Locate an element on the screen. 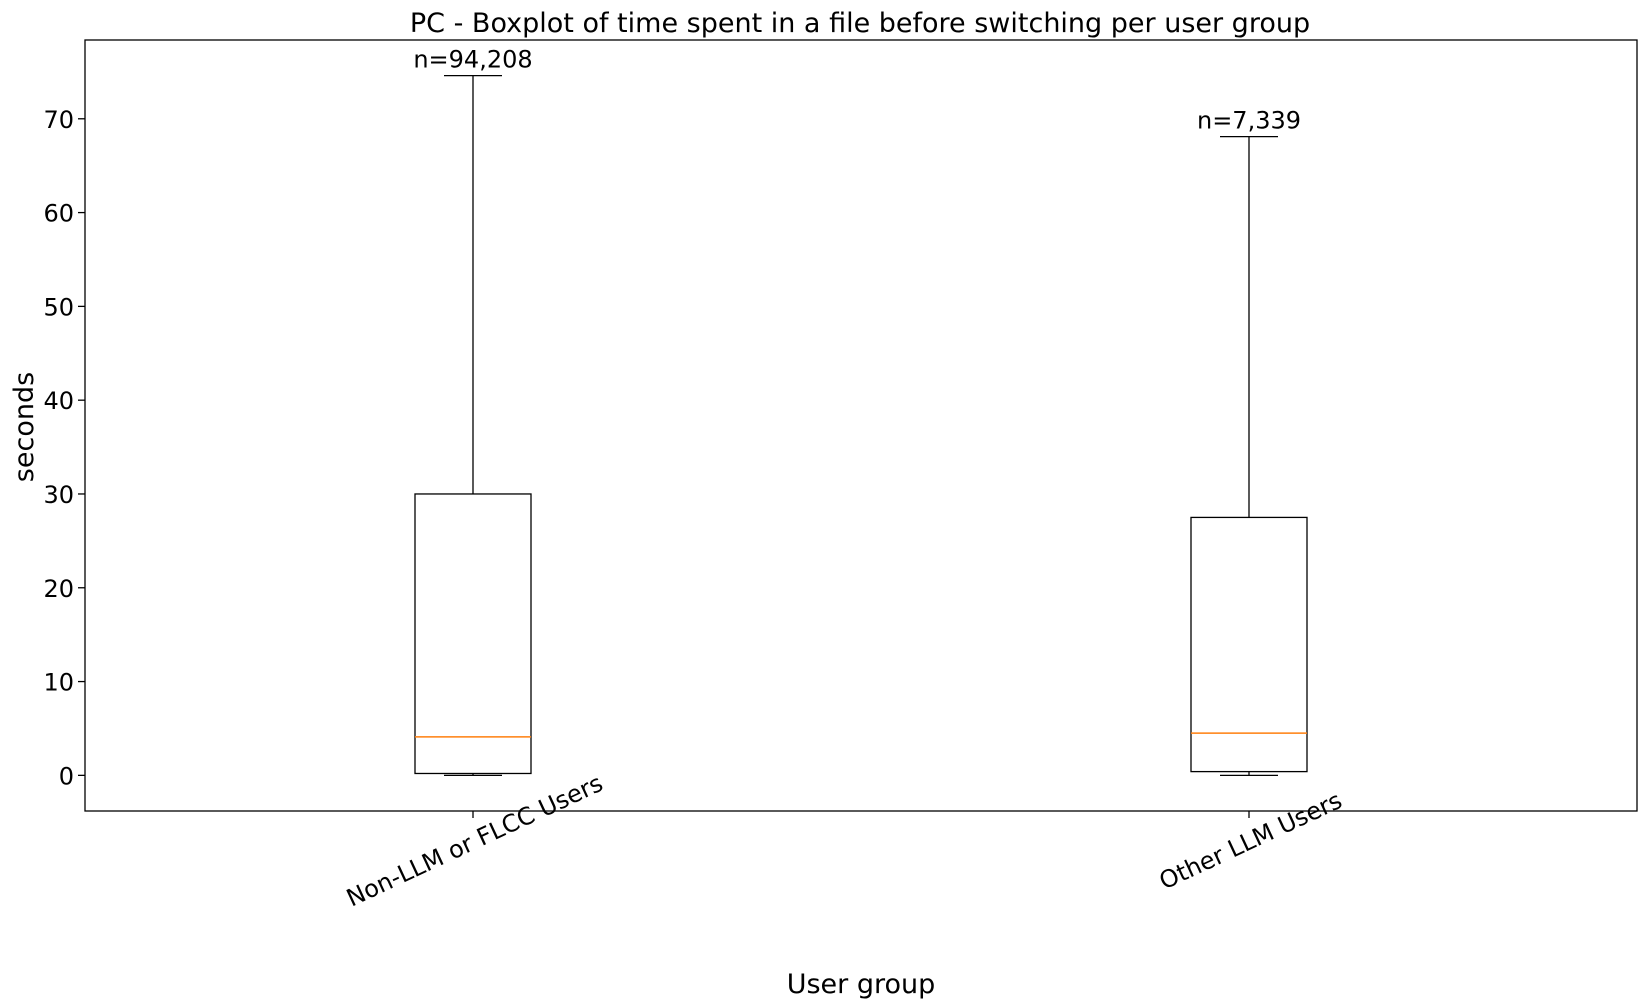 Image resolution: width=1645 pixels, height=1008 pixels. y-tick-label: 50 is located at coordinates (58, 307).